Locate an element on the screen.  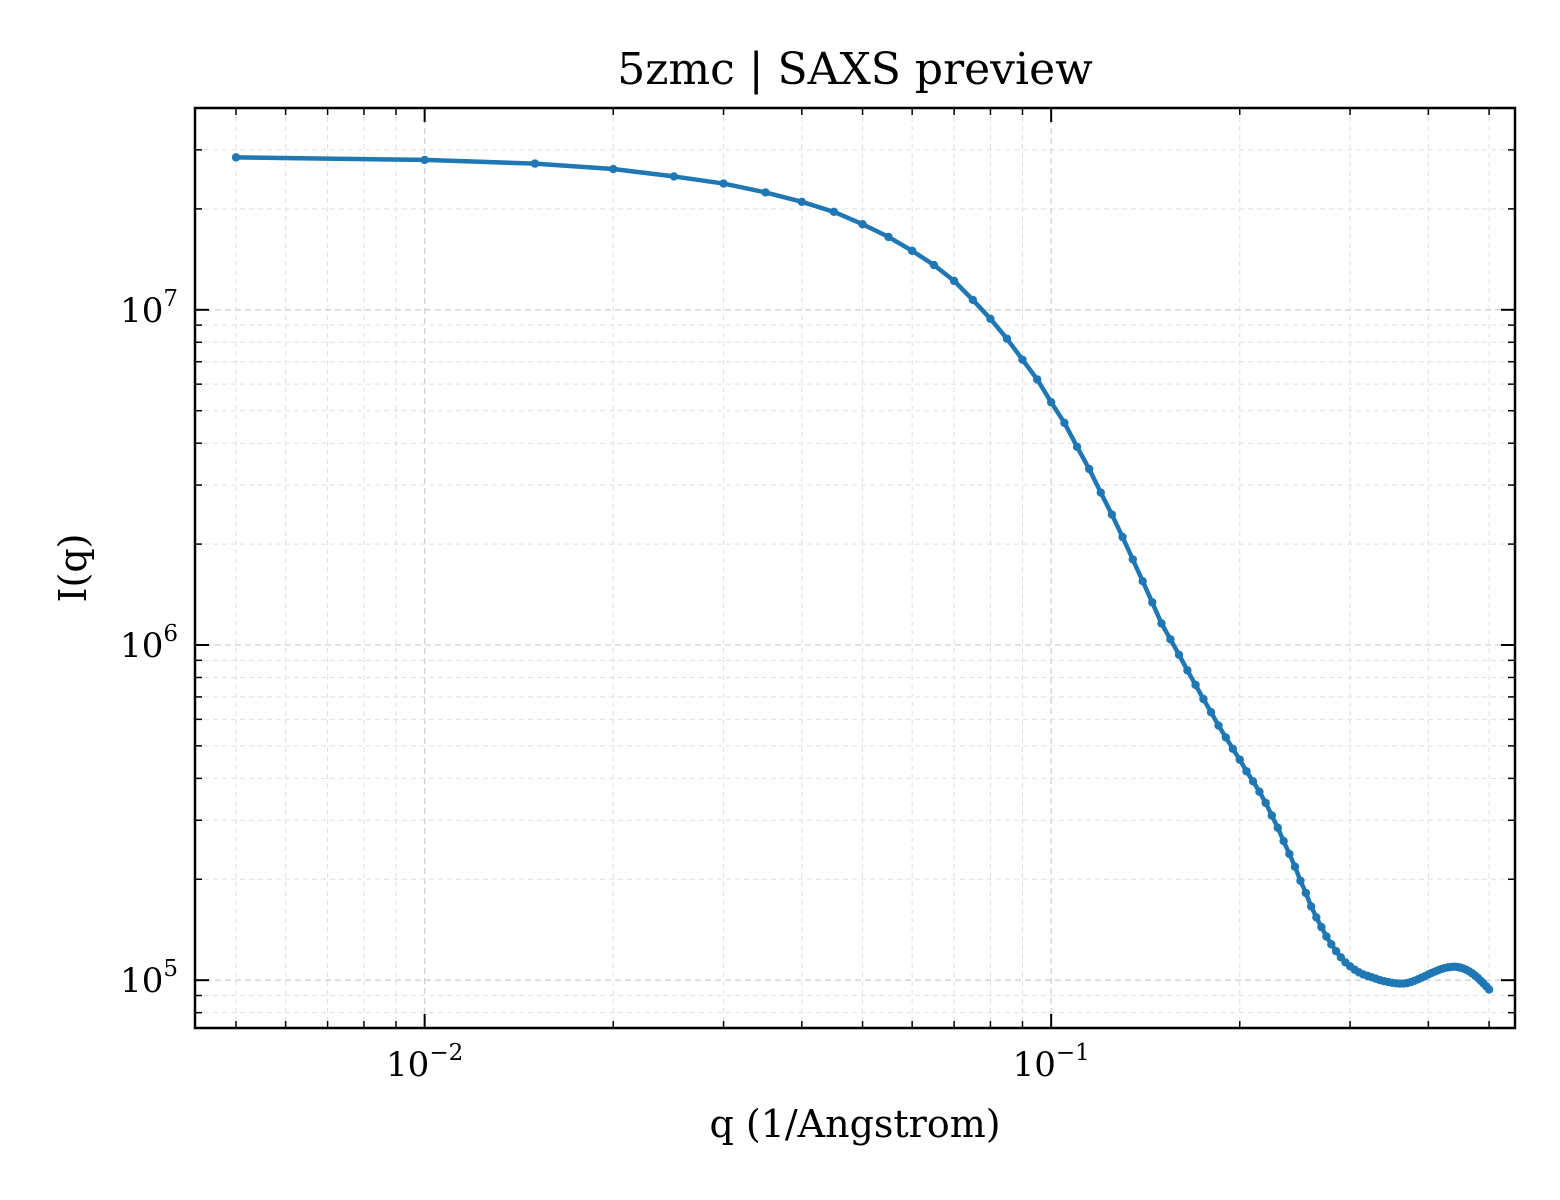
x-tick-exponent: −1 is located at coordinates (1073, 1053).